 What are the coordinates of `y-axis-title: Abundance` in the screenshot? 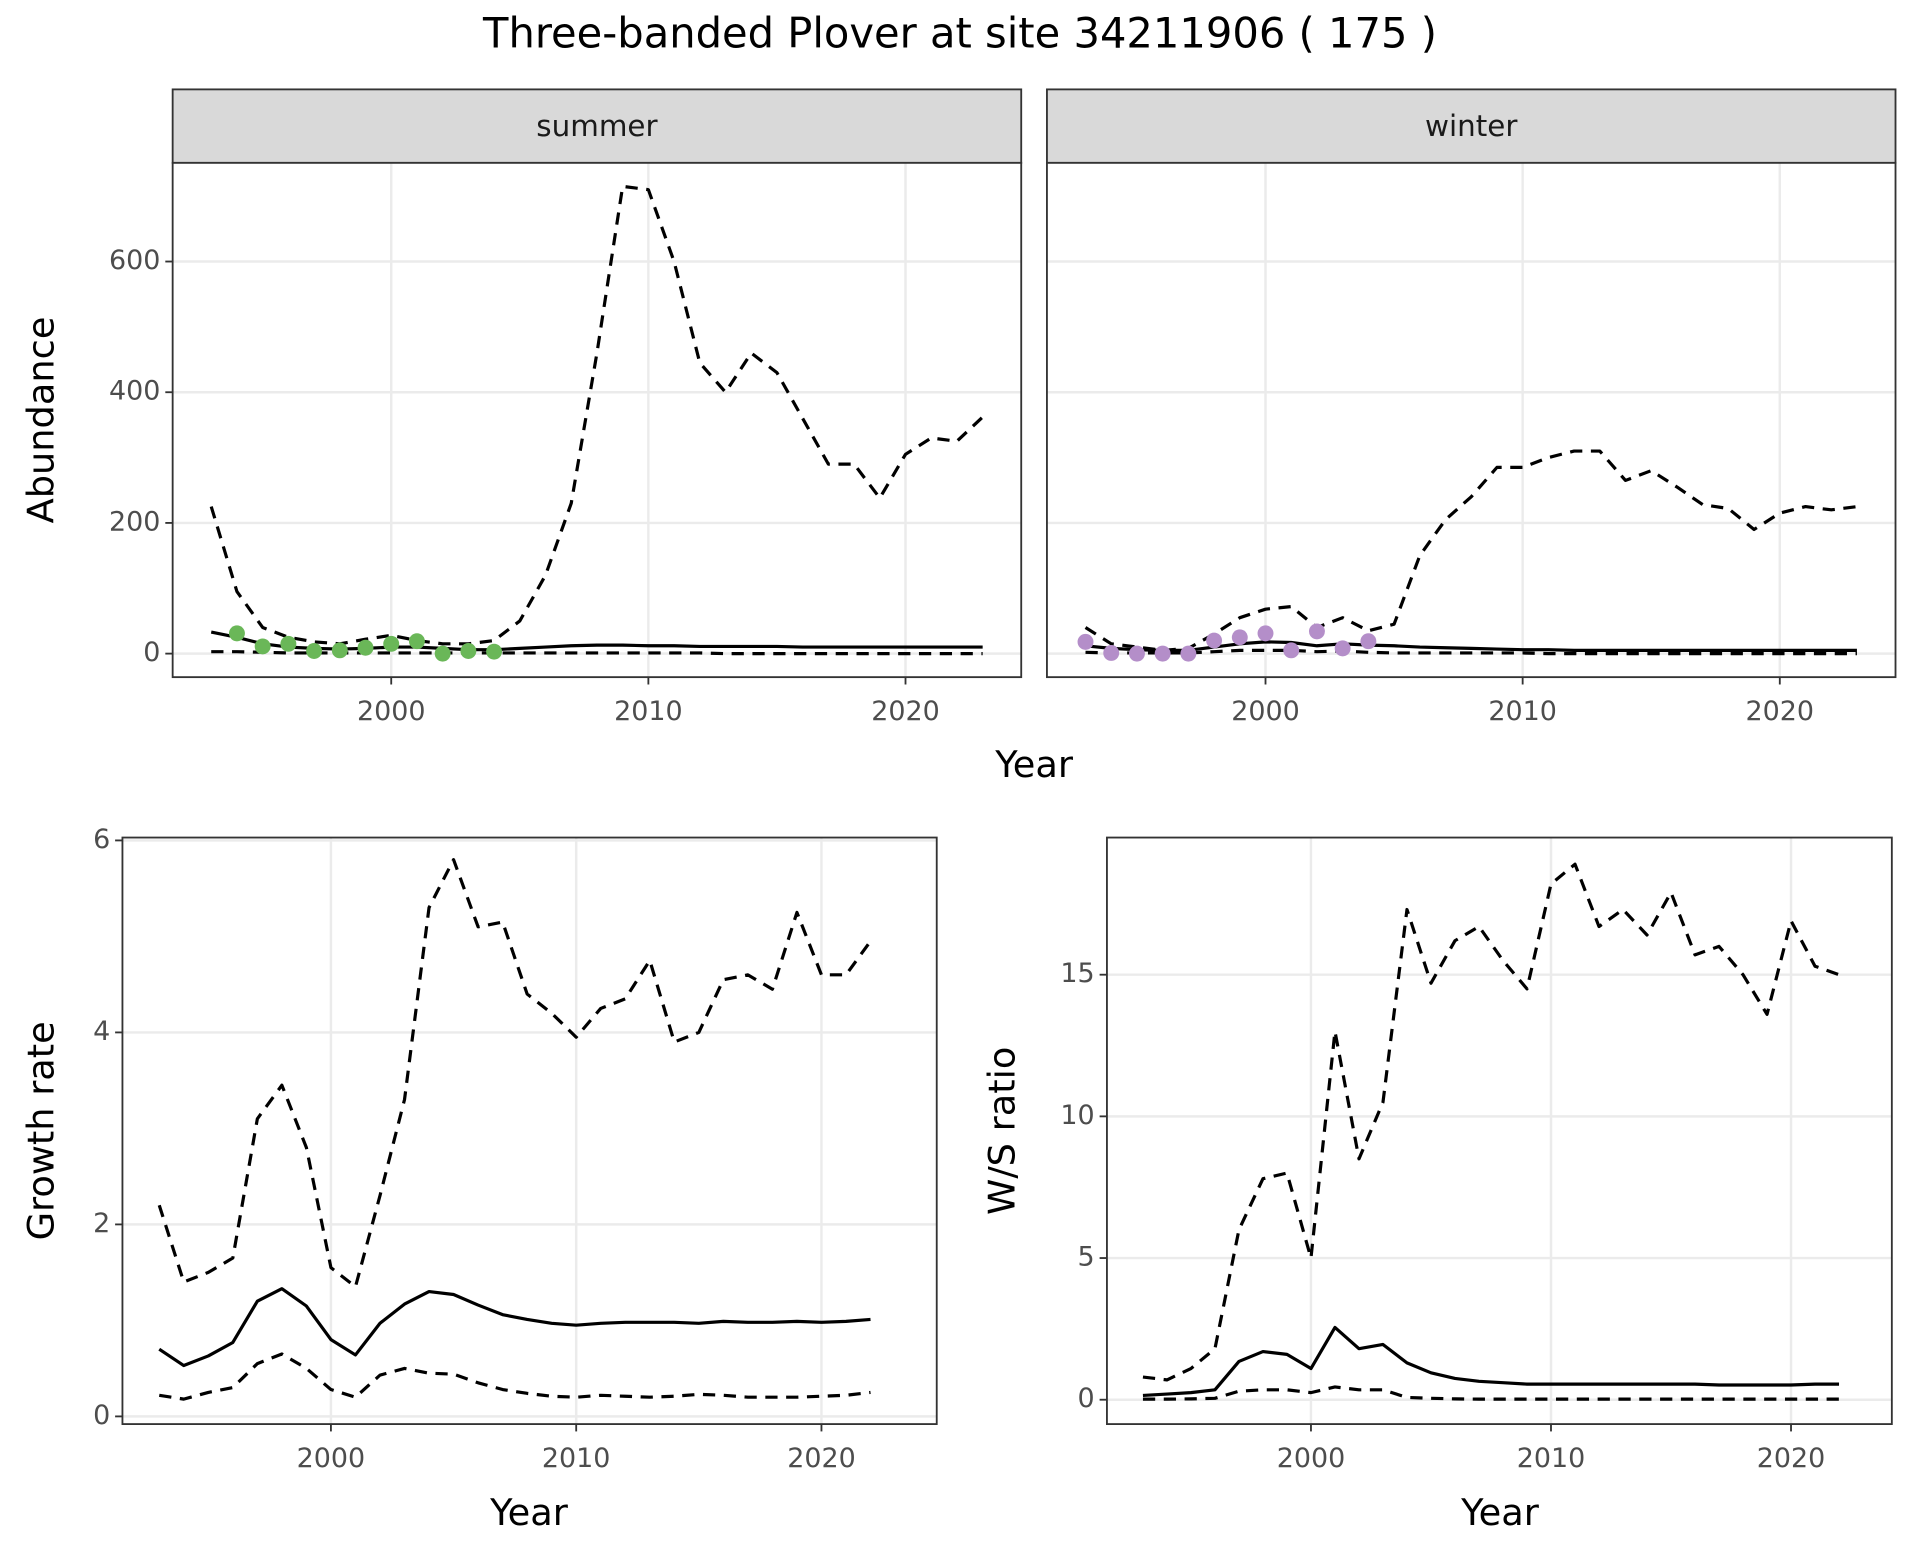 It's located at (40, 420).